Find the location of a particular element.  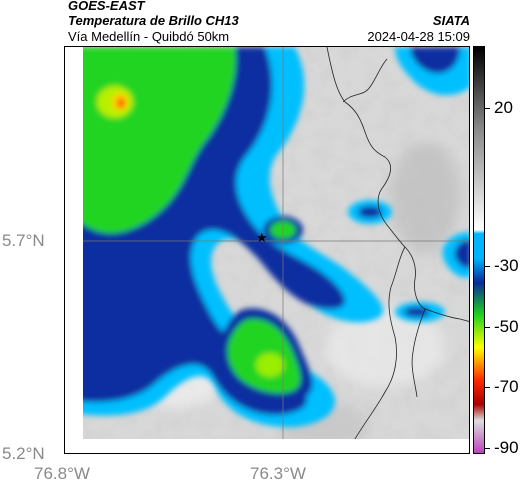

product-title: Temperatura de Brillo CH13 is located at coordinates (153, 20).